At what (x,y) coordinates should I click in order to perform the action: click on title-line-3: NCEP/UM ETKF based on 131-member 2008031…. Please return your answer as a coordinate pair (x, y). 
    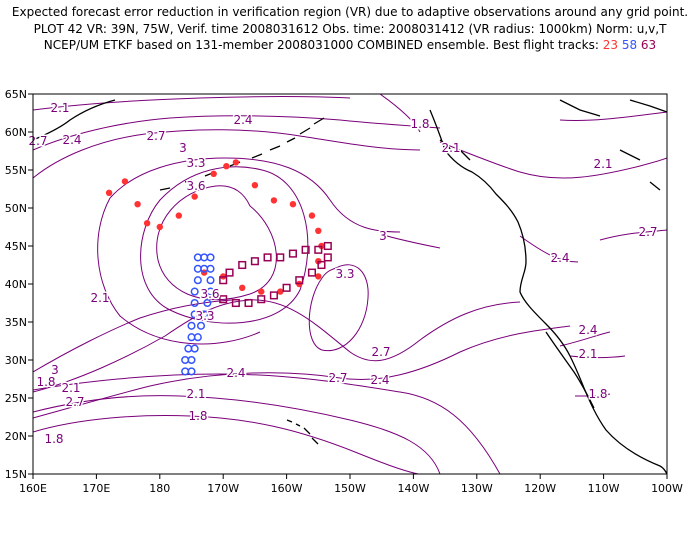
    Looking at the image, I should click on (350, 45).